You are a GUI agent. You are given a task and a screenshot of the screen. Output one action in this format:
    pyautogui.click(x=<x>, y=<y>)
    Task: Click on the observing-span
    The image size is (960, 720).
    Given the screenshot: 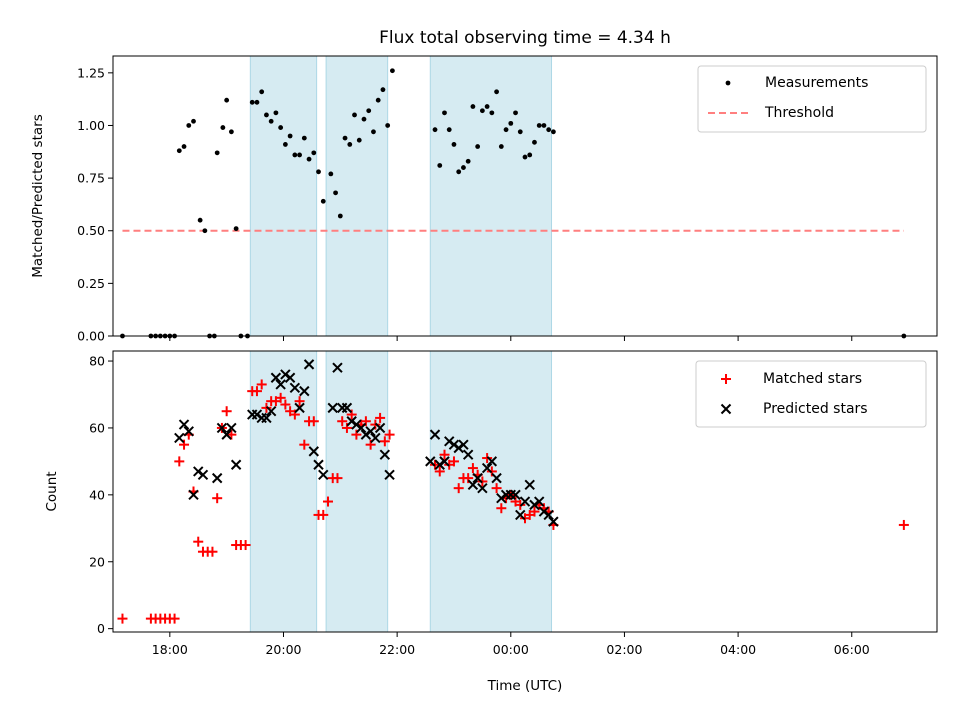 What is the action you would take?
    pyautogui.click(x=491, y=491)
    